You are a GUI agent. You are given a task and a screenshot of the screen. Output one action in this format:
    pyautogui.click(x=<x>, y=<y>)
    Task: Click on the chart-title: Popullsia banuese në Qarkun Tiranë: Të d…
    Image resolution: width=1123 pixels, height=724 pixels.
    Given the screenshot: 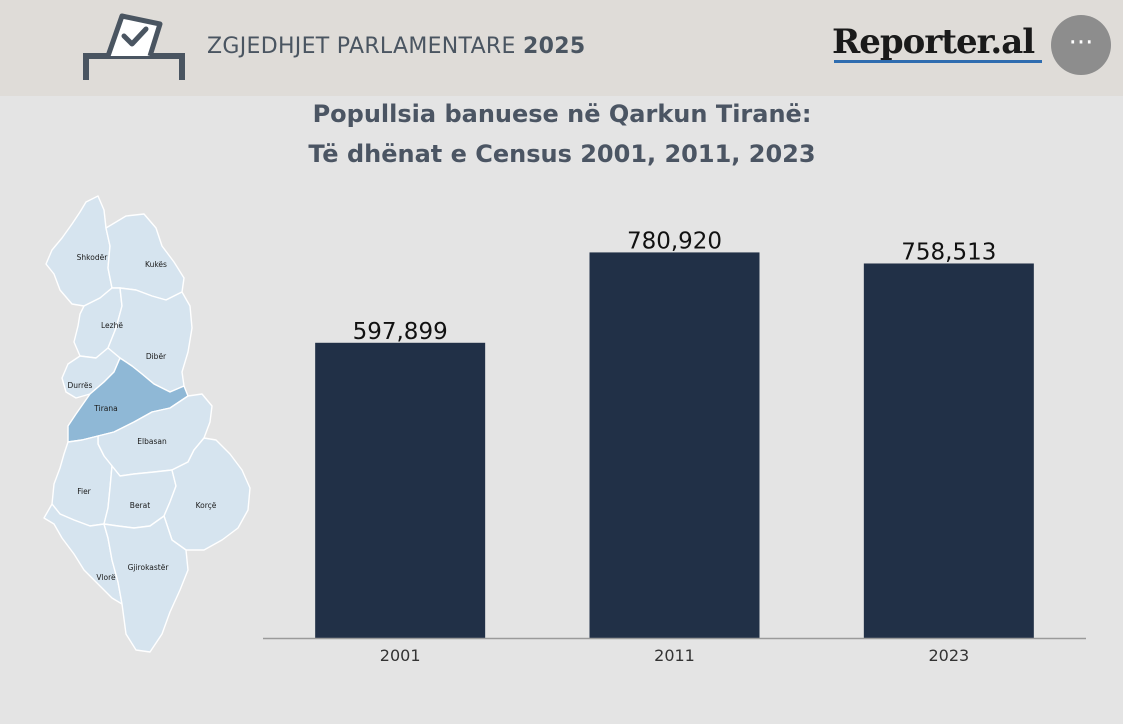 What is the action you would take?
    pyautogui.click(x=562, y=134)
    